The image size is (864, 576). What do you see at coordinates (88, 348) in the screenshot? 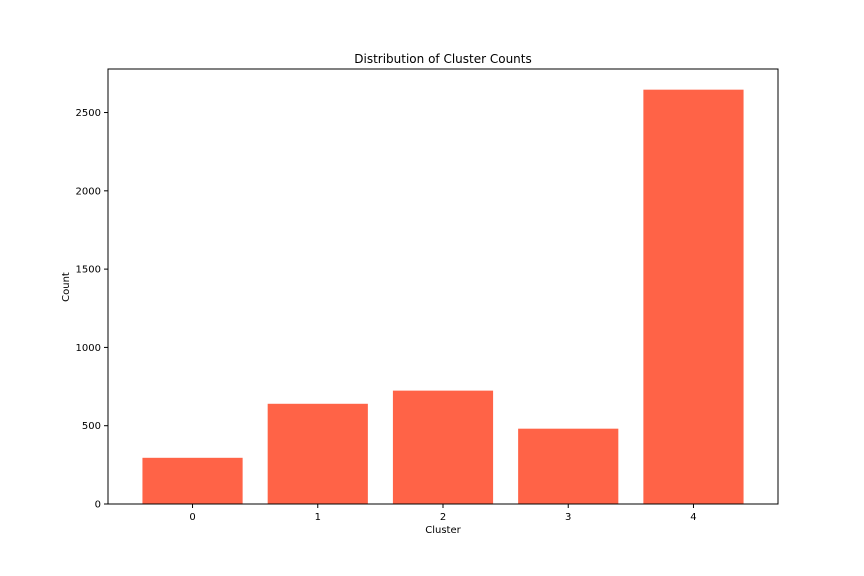
I see `y-tick-label: 1000` at bounding box center [88, 348].